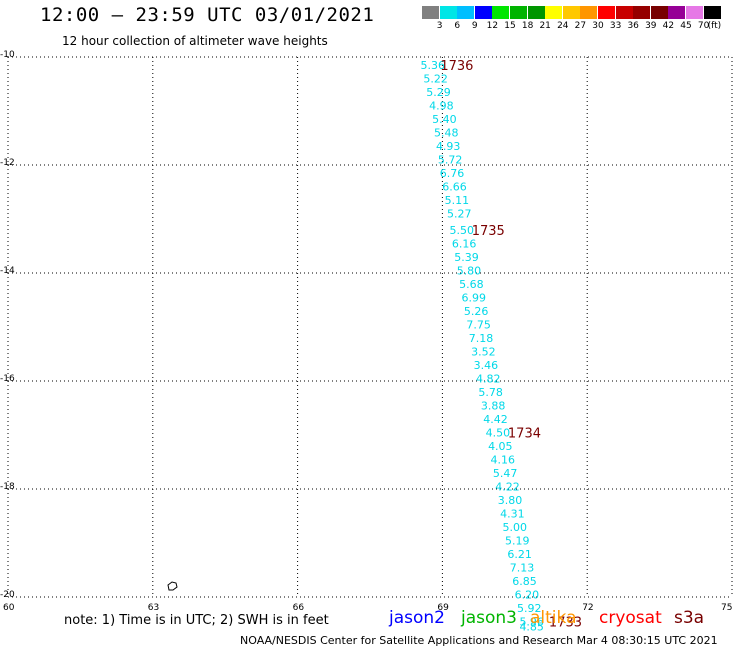 This screenshot has width=740, height=650. I want to click on swh-value: 5.48, so click(446, 133).